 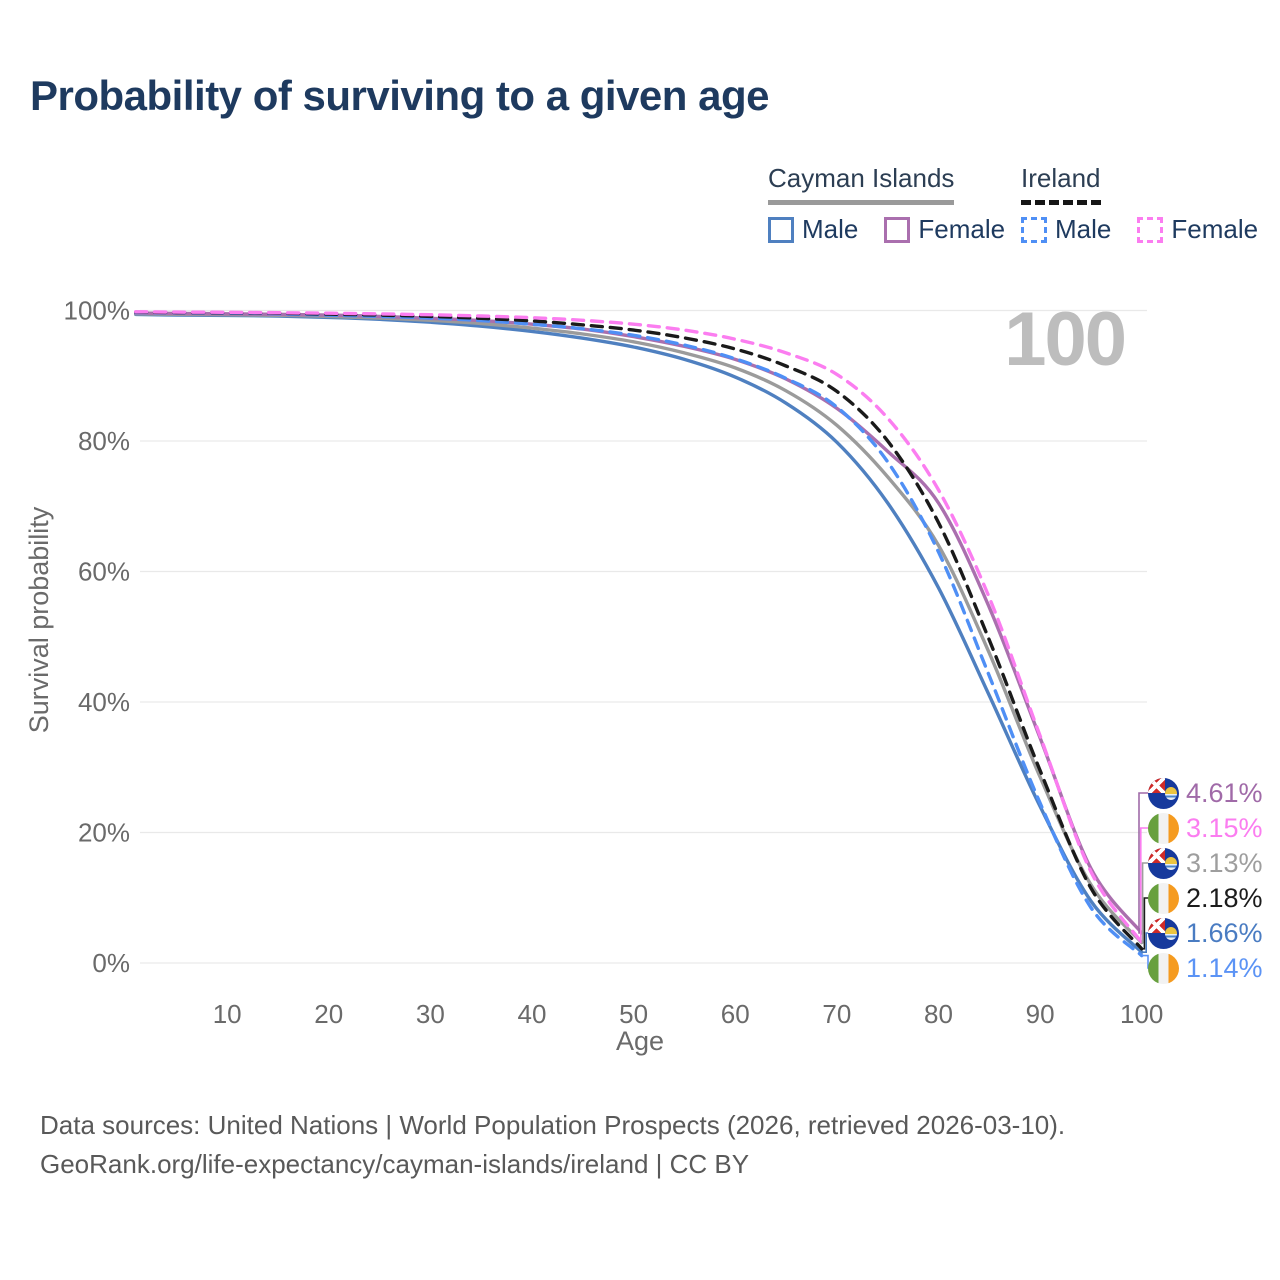 I want to click on end-label-row: 3.15%, so click(x=1205, y=828).